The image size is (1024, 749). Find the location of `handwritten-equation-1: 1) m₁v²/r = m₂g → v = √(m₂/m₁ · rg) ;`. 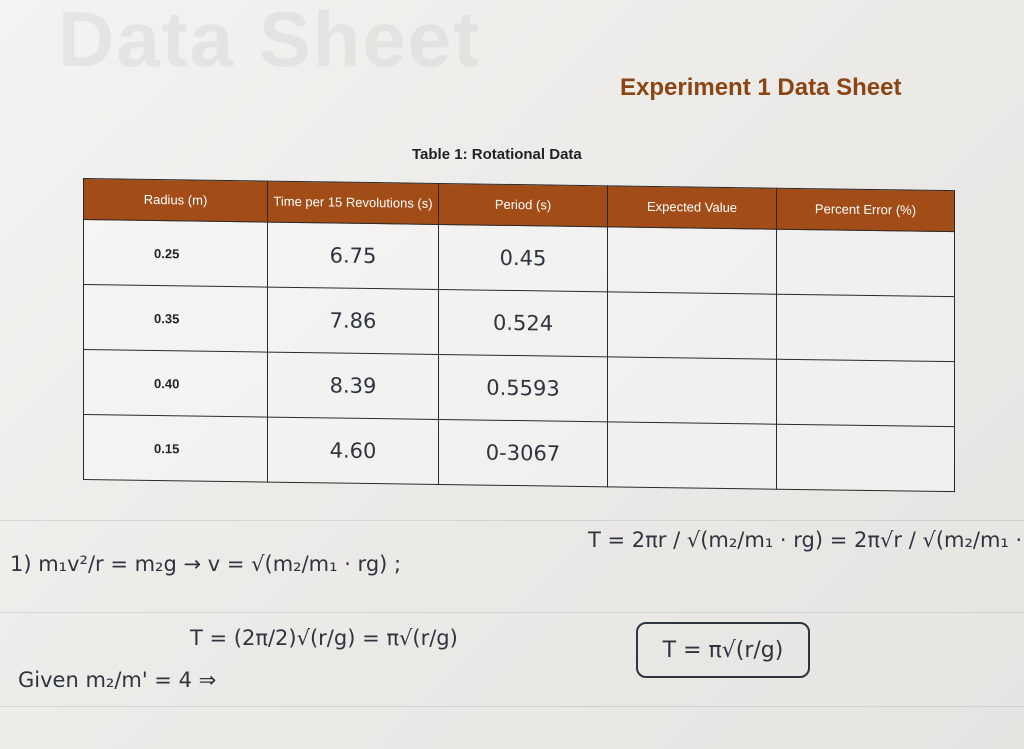

handwritten-equation-1: 1) m₁v²/r = m₂g → v = √(m₂/m₁ · rg) ; is located at coordinates (206, 564).